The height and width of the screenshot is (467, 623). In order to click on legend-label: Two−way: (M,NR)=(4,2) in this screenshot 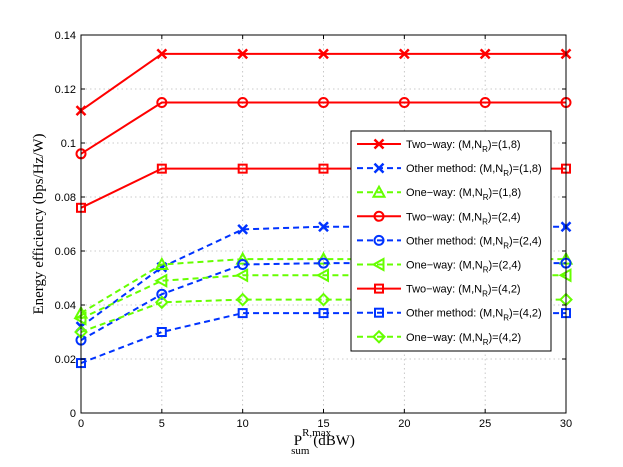, I will do `click(463, 291)`.